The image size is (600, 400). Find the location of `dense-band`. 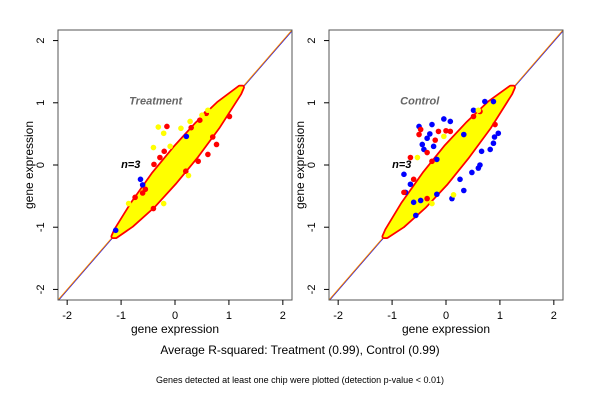

dense-band is located at coordinates (178, 162).